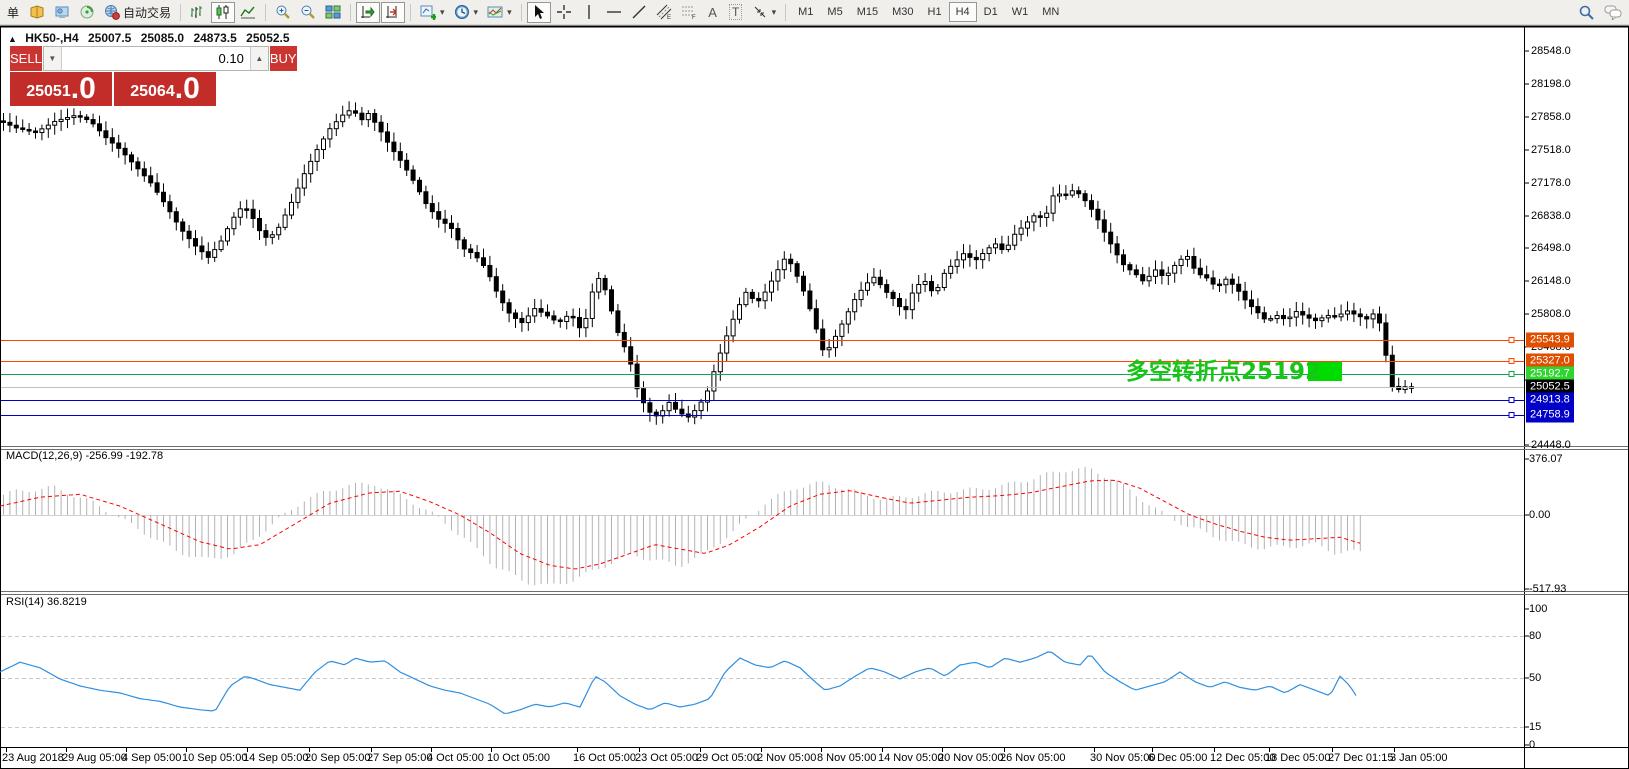 The image size is (1629, 769). What do you see at coordinates (903, 12) in the screenshot?
I see `timeframe-m30-button: M30` at bounding box center [903, 12].